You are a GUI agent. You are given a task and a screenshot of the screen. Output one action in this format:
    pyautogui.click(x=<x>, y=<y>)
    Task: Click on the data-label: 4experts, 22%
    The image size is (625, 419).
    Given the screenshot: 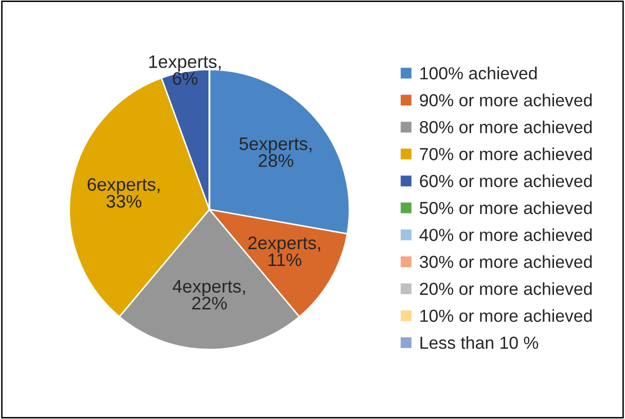 What is the action you would take?
    pyautogui.click(x=208, y=295)
    